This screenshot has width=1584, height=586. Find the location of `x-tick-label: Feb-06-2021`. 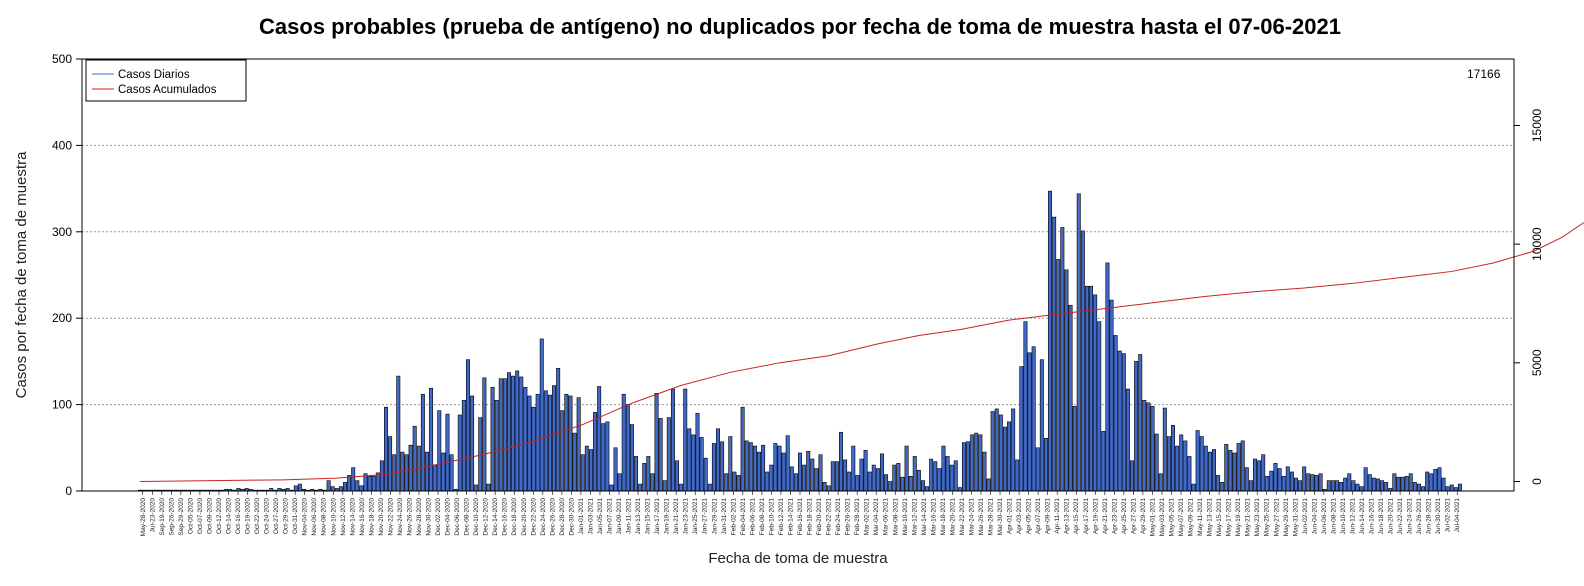

x-tick-label: Feb-06-2021 is located at coordinates (752, 517).